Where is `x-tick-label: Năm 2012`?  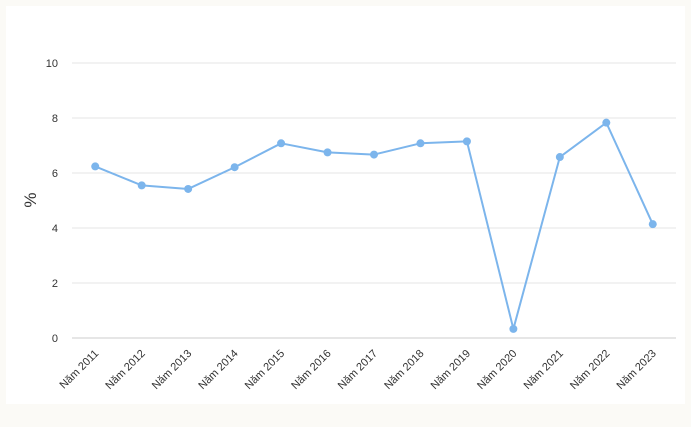 x-tick-label: Năm 2012 is located at coordinates (125, 370).